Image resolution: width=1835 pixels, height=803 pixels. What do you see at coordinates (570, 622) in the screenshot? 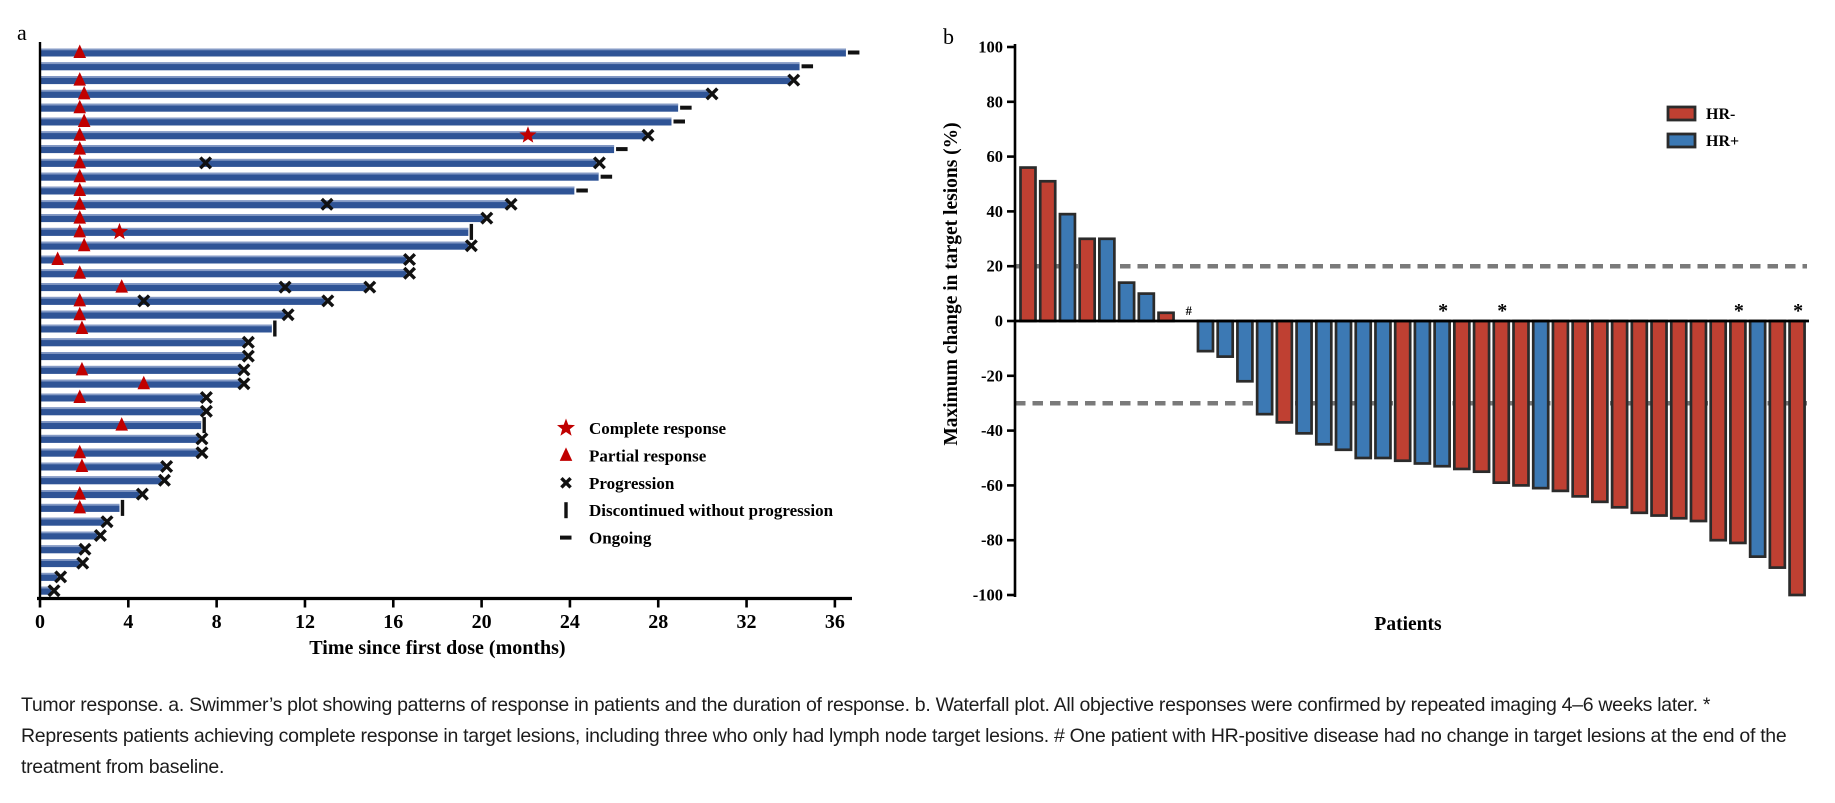
I see `x-tick-label: 24` at bounding box center [570, 622].